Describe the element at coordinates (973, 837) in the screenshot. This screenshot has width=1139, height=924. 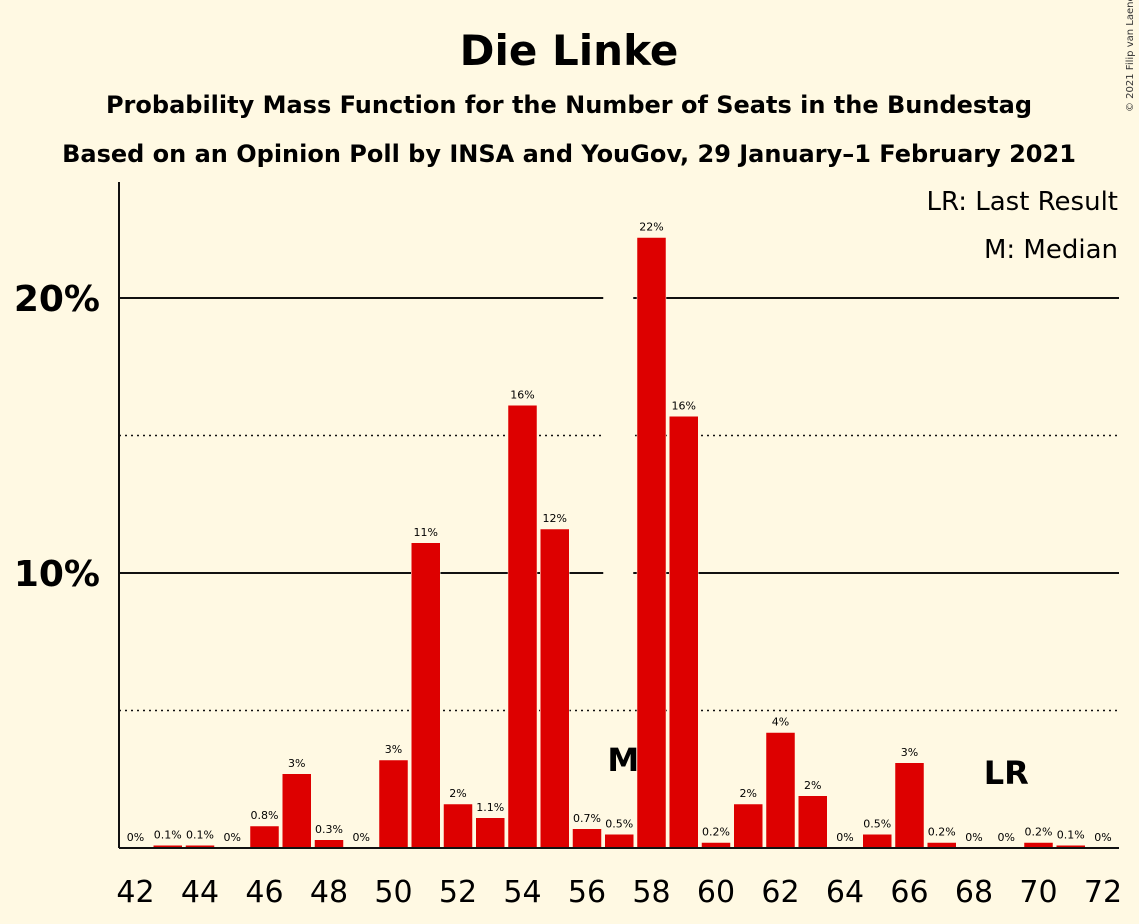
I see `data-label-seat-68: 0%` at that location.